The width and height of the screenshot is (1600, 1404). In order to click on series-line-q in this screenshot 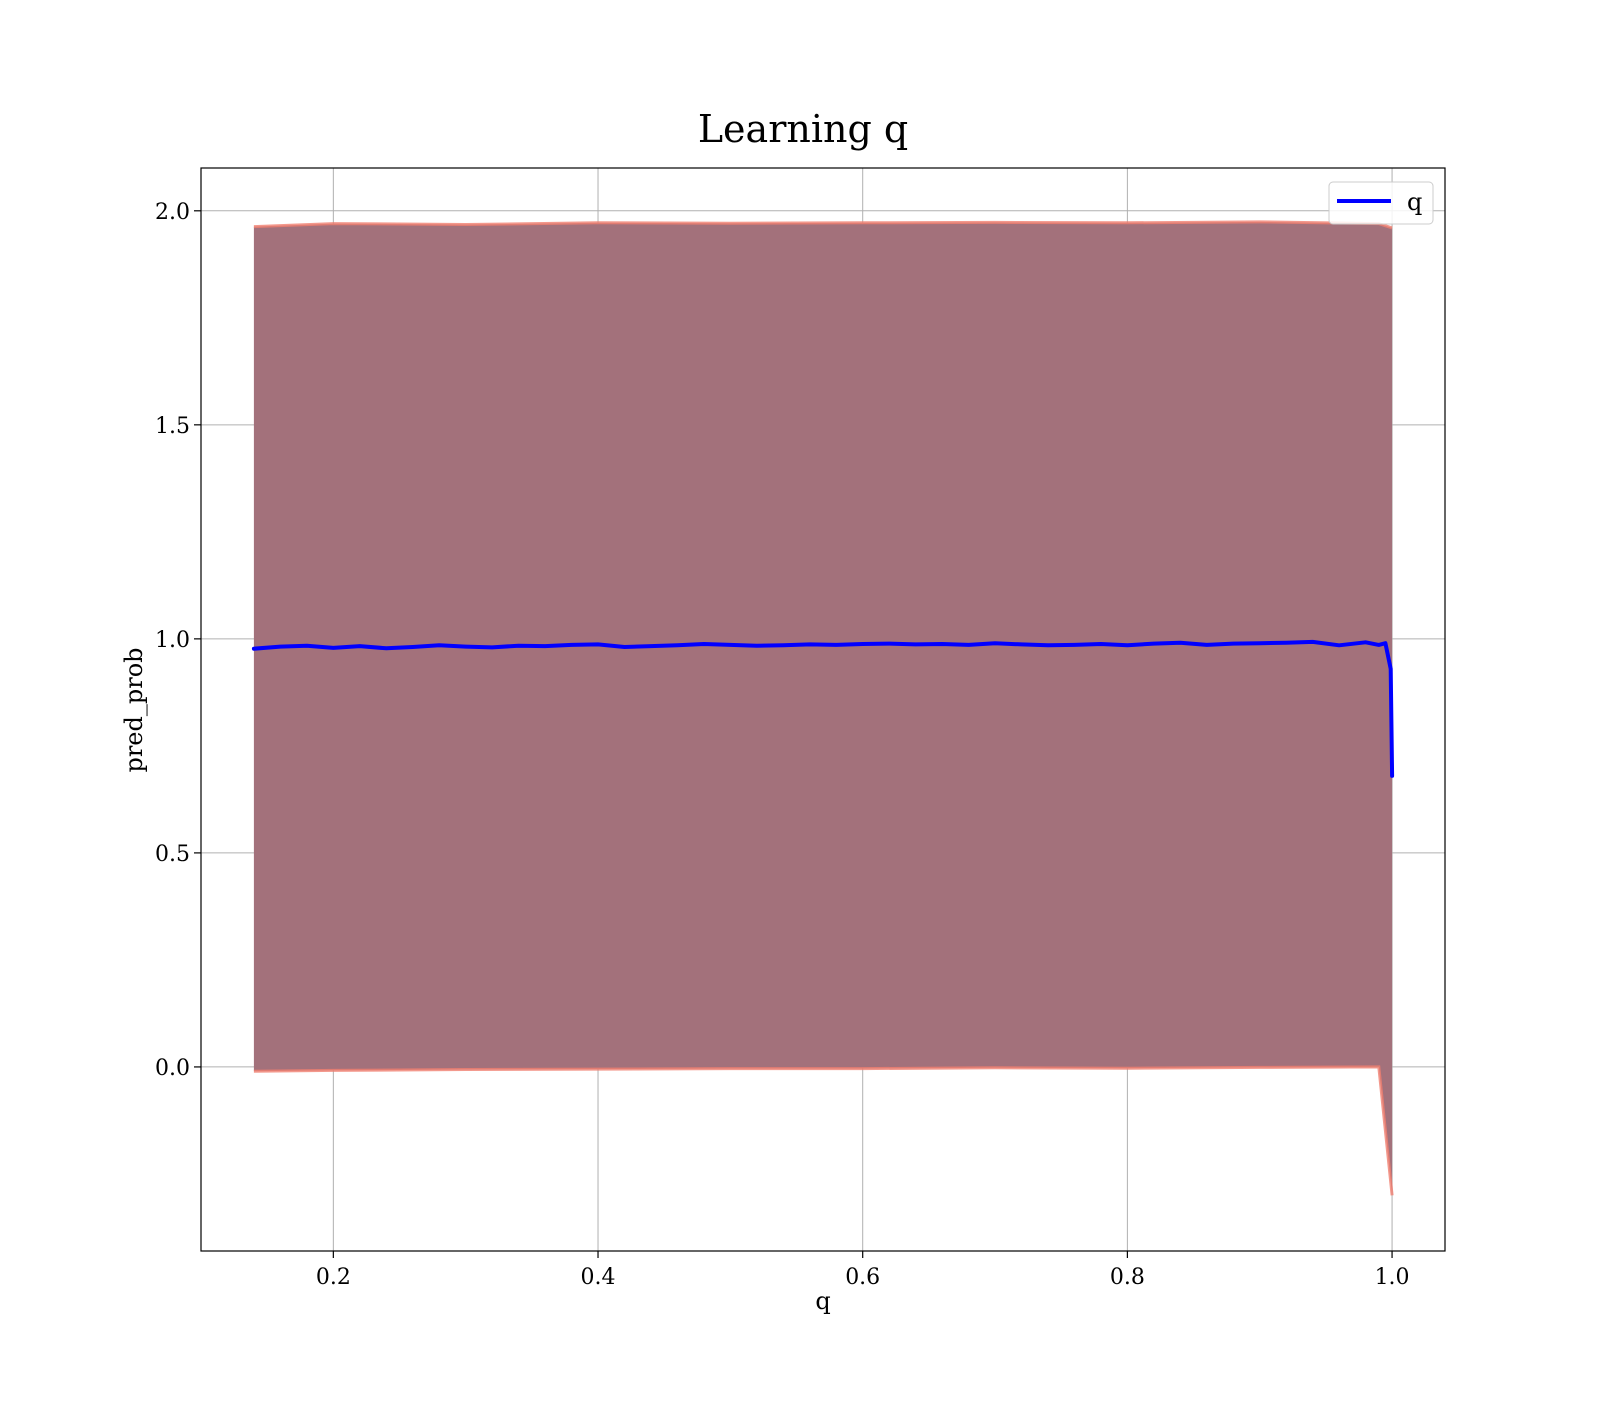, I will do `click(823, 708)`.